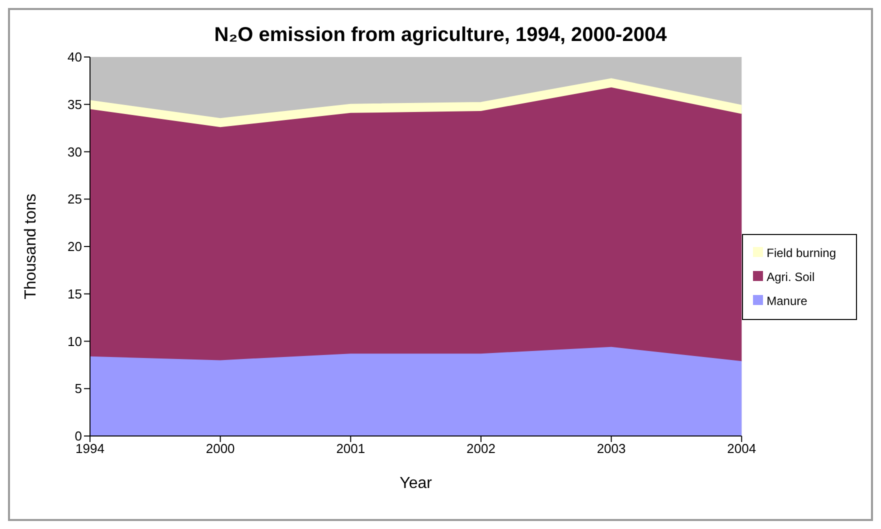 Image resolution: width=881 pixels, height=529 pixels. I want to click on x-tick-label: 2003, so click(611, 448).